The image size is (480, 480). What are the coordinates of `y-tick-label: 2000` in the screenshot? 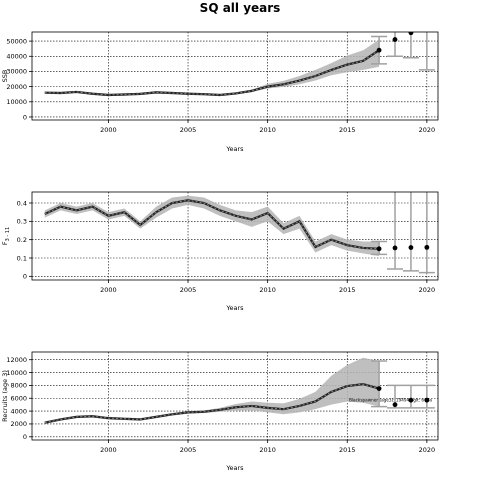 It's located at (18, 424).